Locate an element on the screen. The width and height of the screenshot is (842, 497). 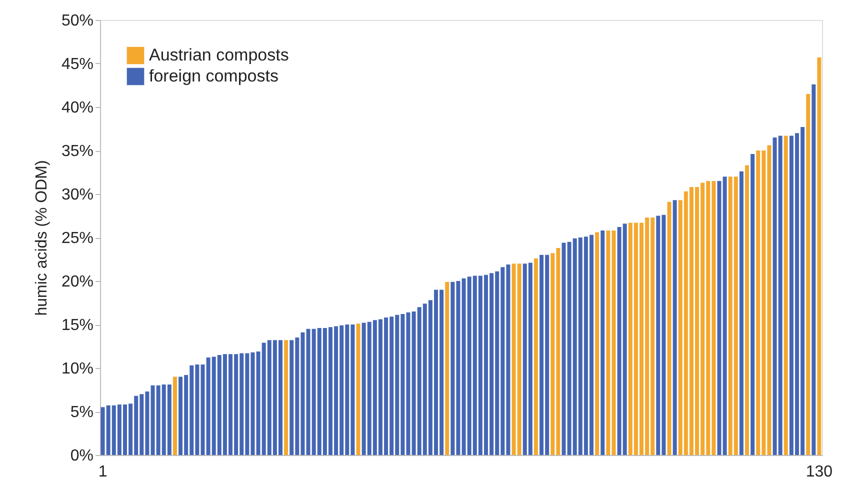
y-tick-label: 15% is located at coordinates (77, 325).